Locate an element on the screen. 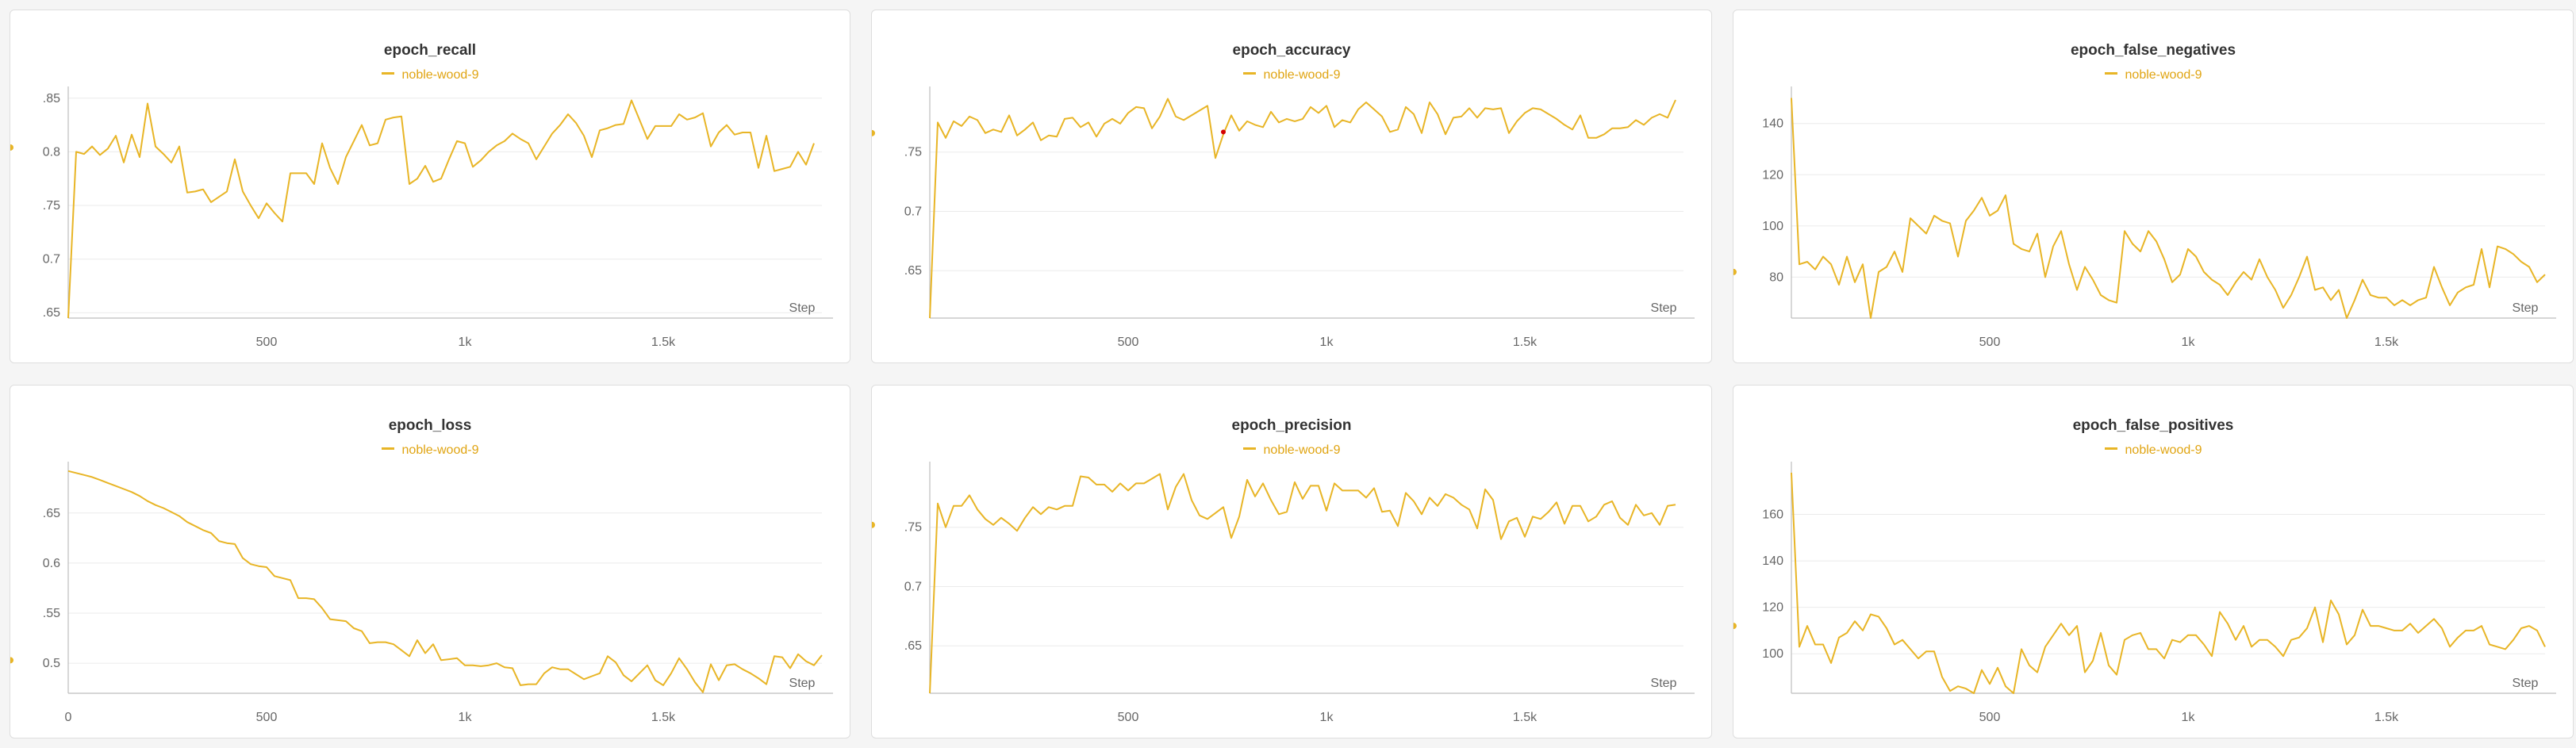 The height and width of the screenshot is (748, 2576). chart-title: epoch_precision is located at coordinates (1291, 426).